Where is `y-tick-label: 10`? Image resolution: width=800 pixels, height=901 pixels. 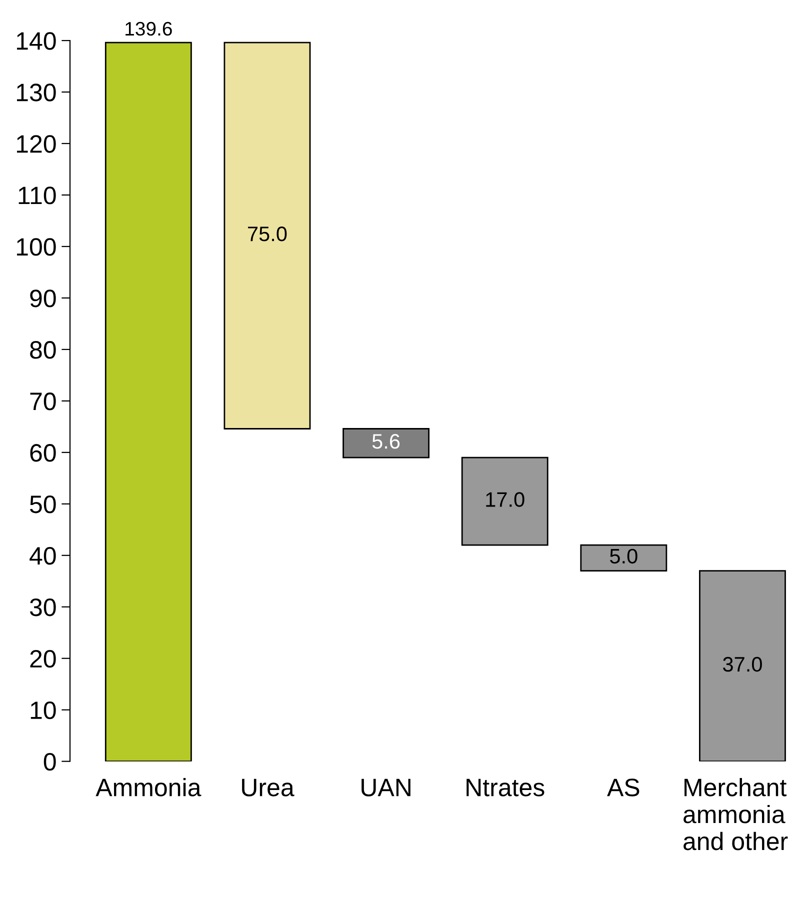
y-tick-label: 10 is located at coordinates (43, 710).